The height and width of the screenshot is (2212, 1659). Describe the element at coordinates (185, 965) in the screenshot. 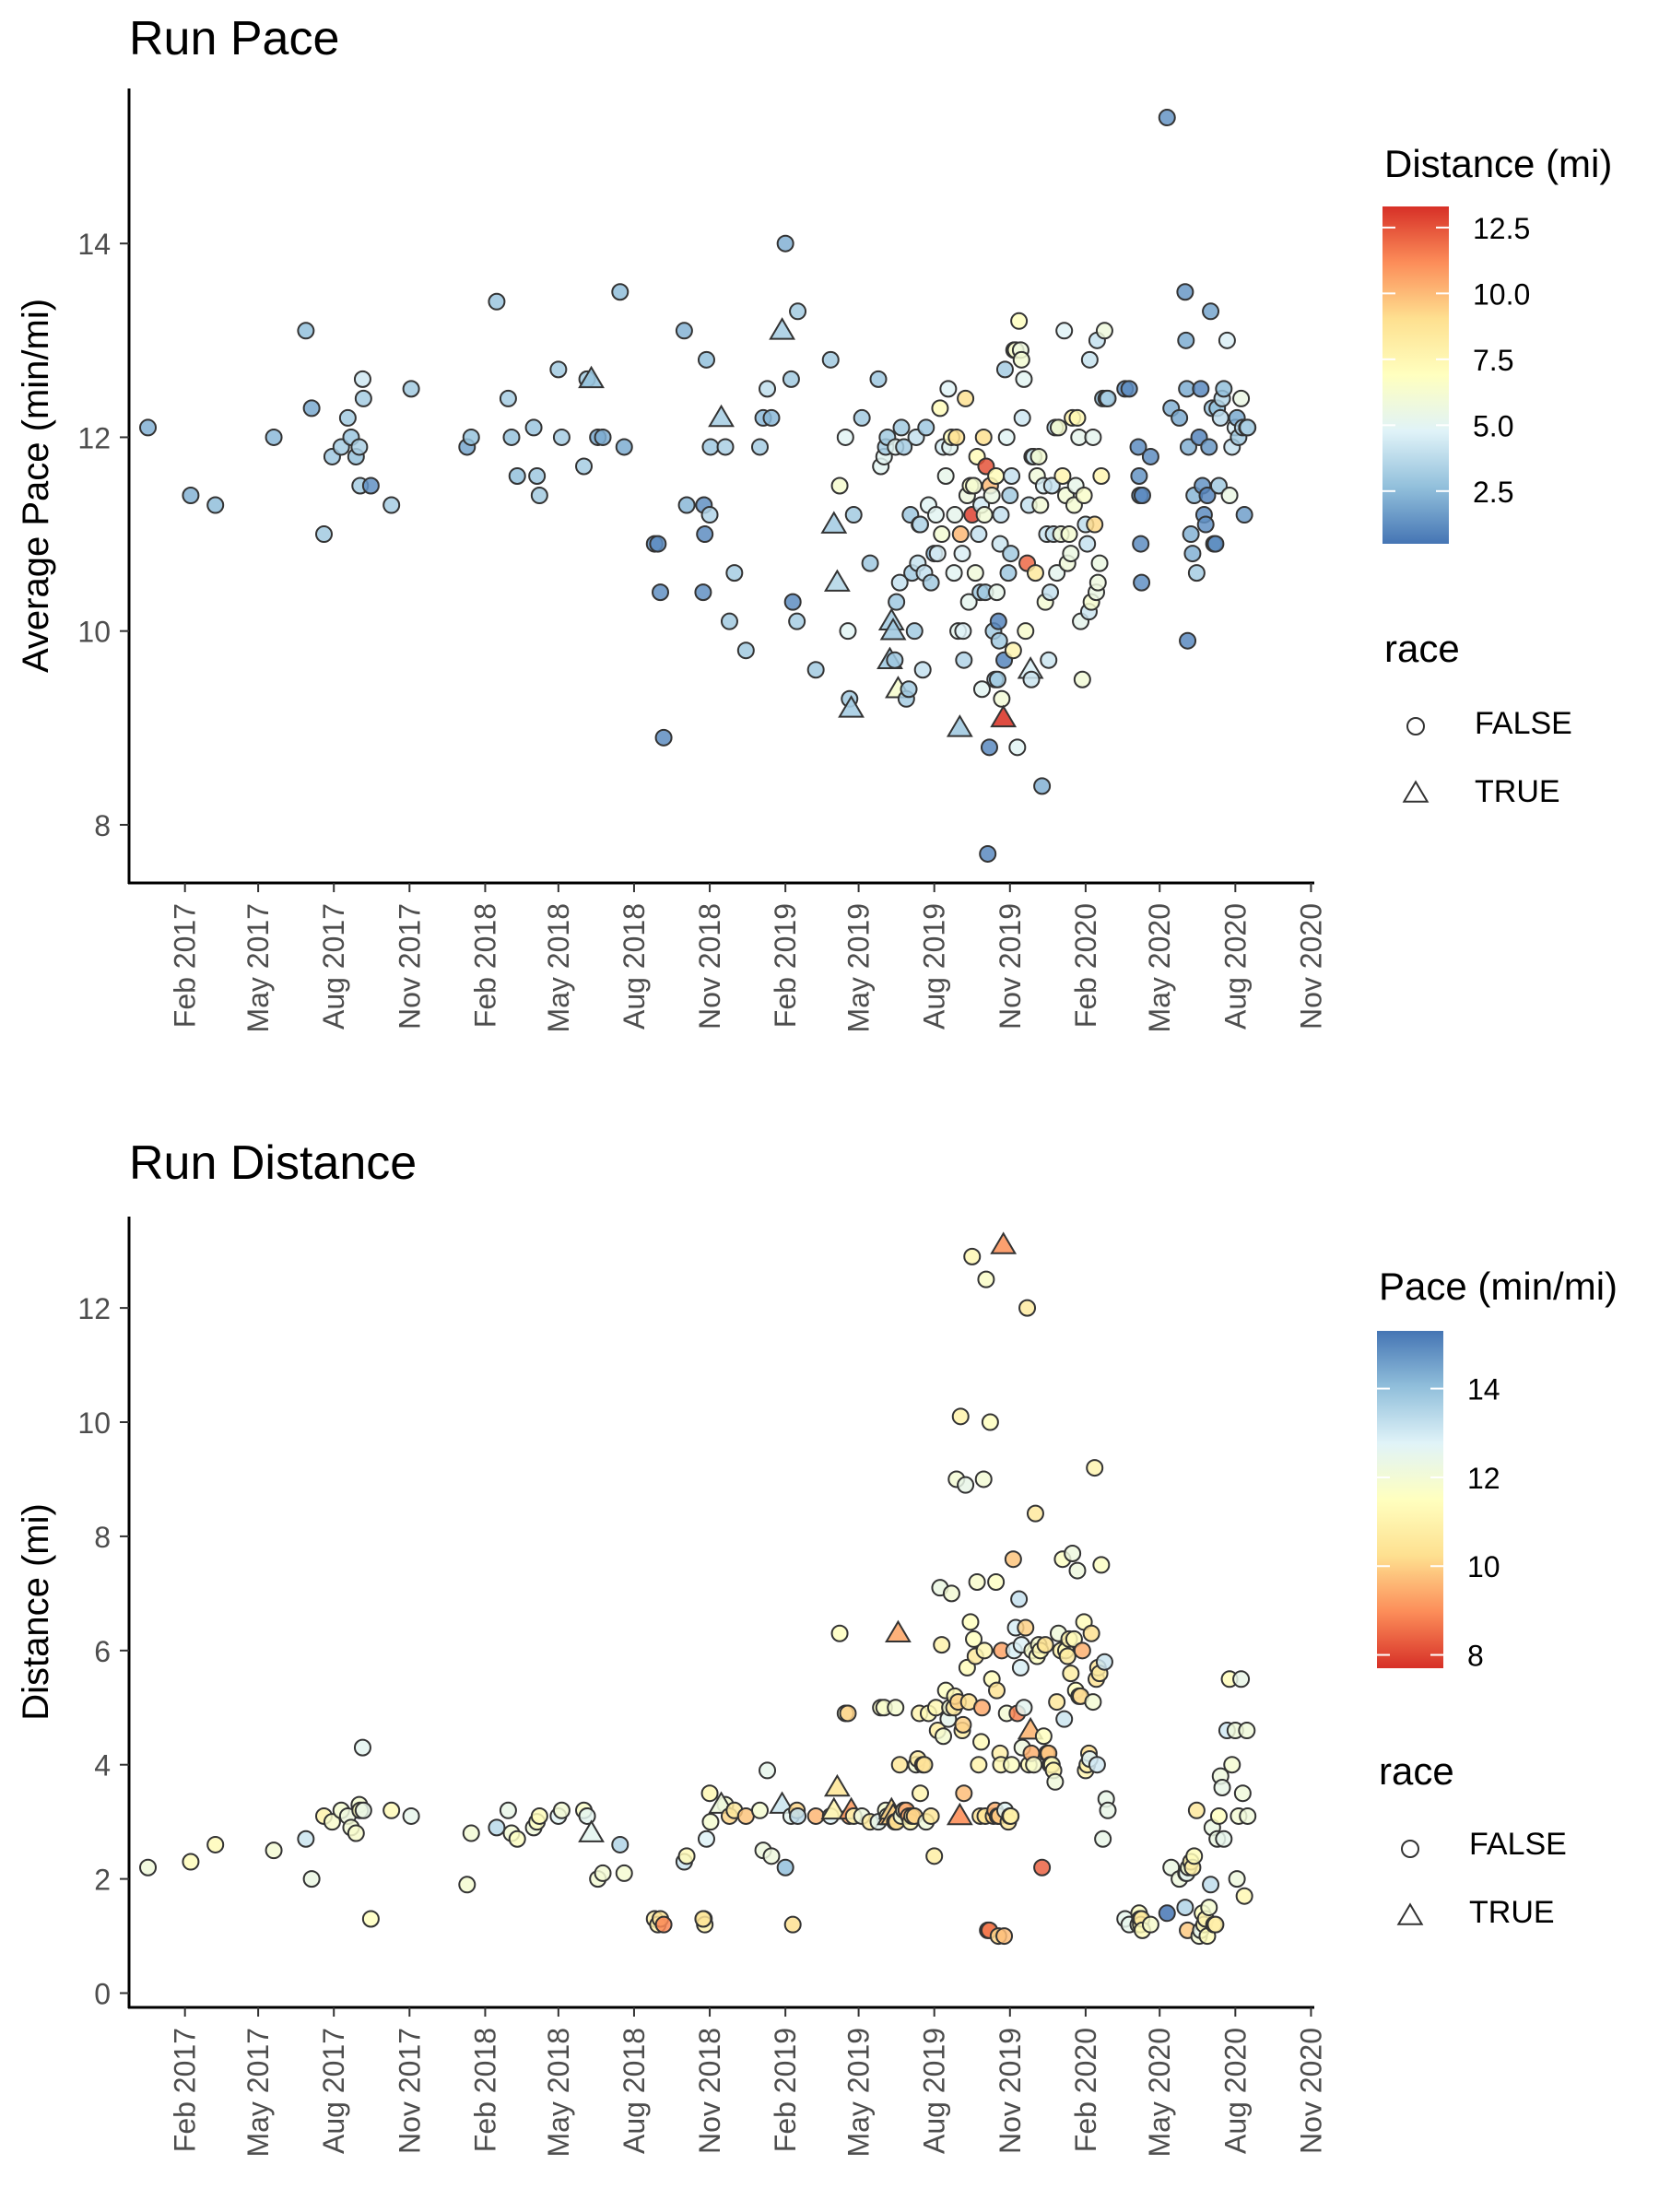

I see `x-tick-label: Feb 2017` at that location.